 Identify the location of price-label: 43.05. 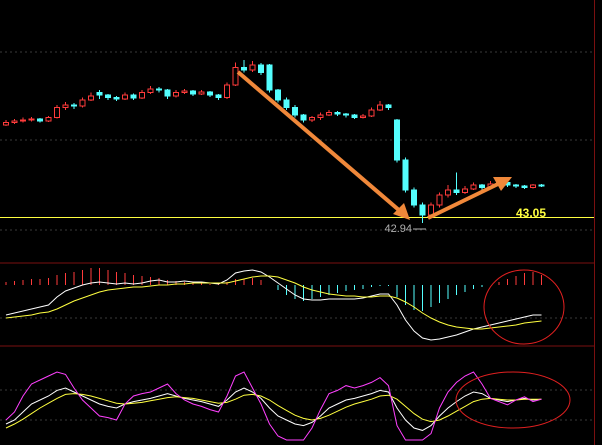
(531, 213).